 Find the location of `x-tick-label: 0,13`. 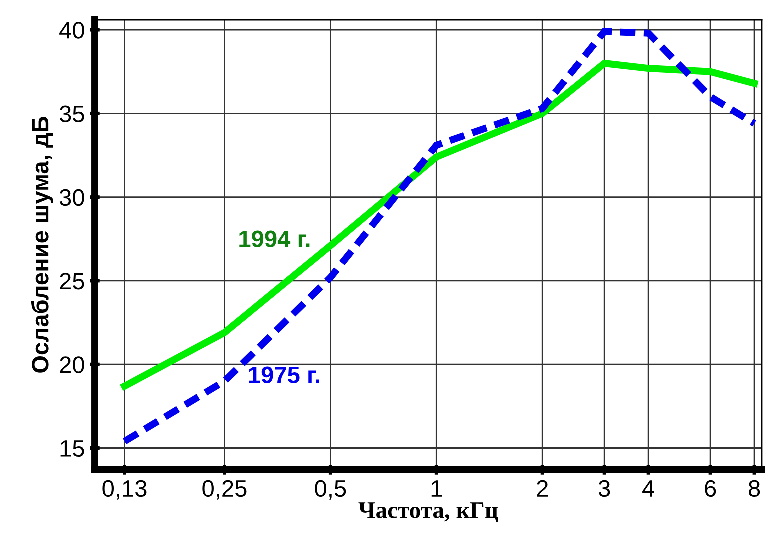

x-tick-label: 0,13 is located at coordinates (124, 490).